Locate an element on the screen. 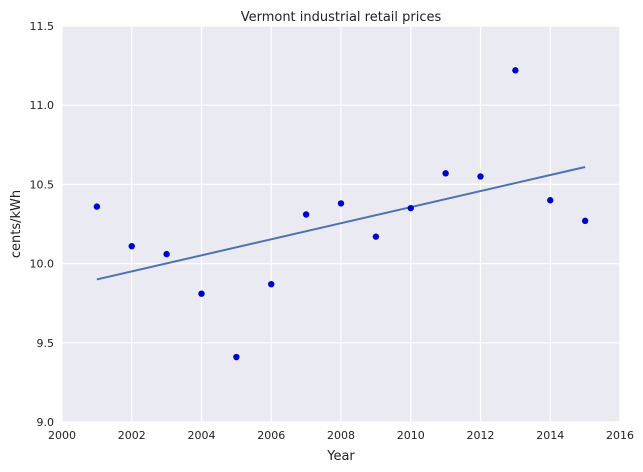 This screenshot has width=643, height=472. x-tick-label: 2000 is located at coordinates (62, 435).